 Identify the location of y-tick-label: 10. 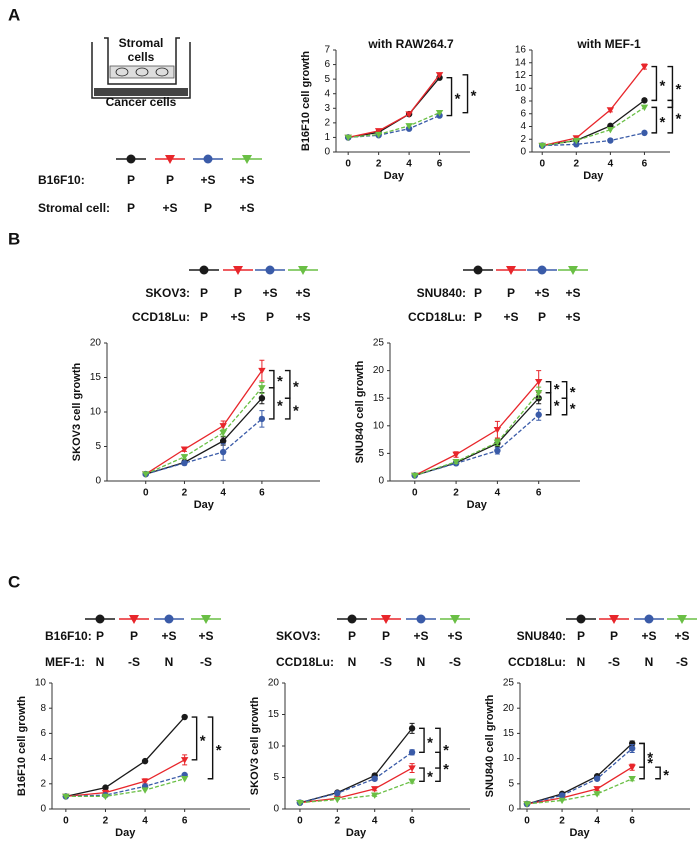
(96, 412).